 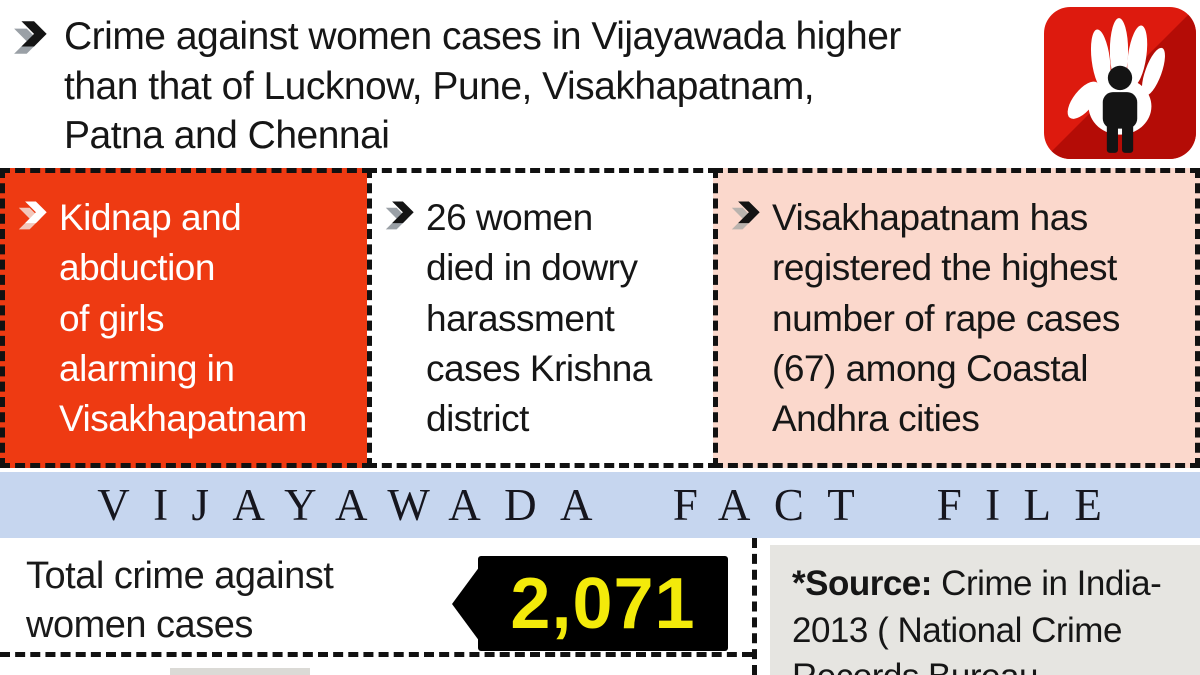 I want to click on stop-violence-icon, so click(x=1120, y=83).